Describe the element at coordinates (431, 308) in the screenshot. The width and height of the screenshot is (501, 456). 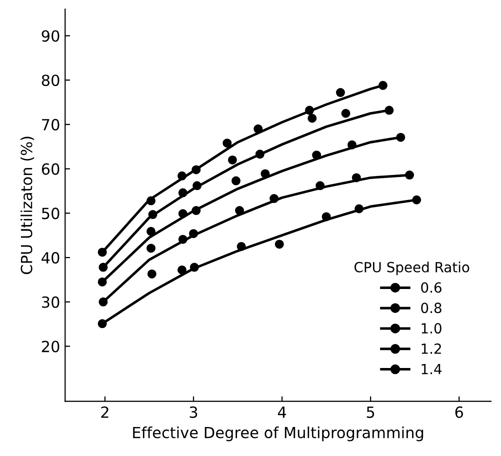
I see `legend-label: 0.8` at that location.